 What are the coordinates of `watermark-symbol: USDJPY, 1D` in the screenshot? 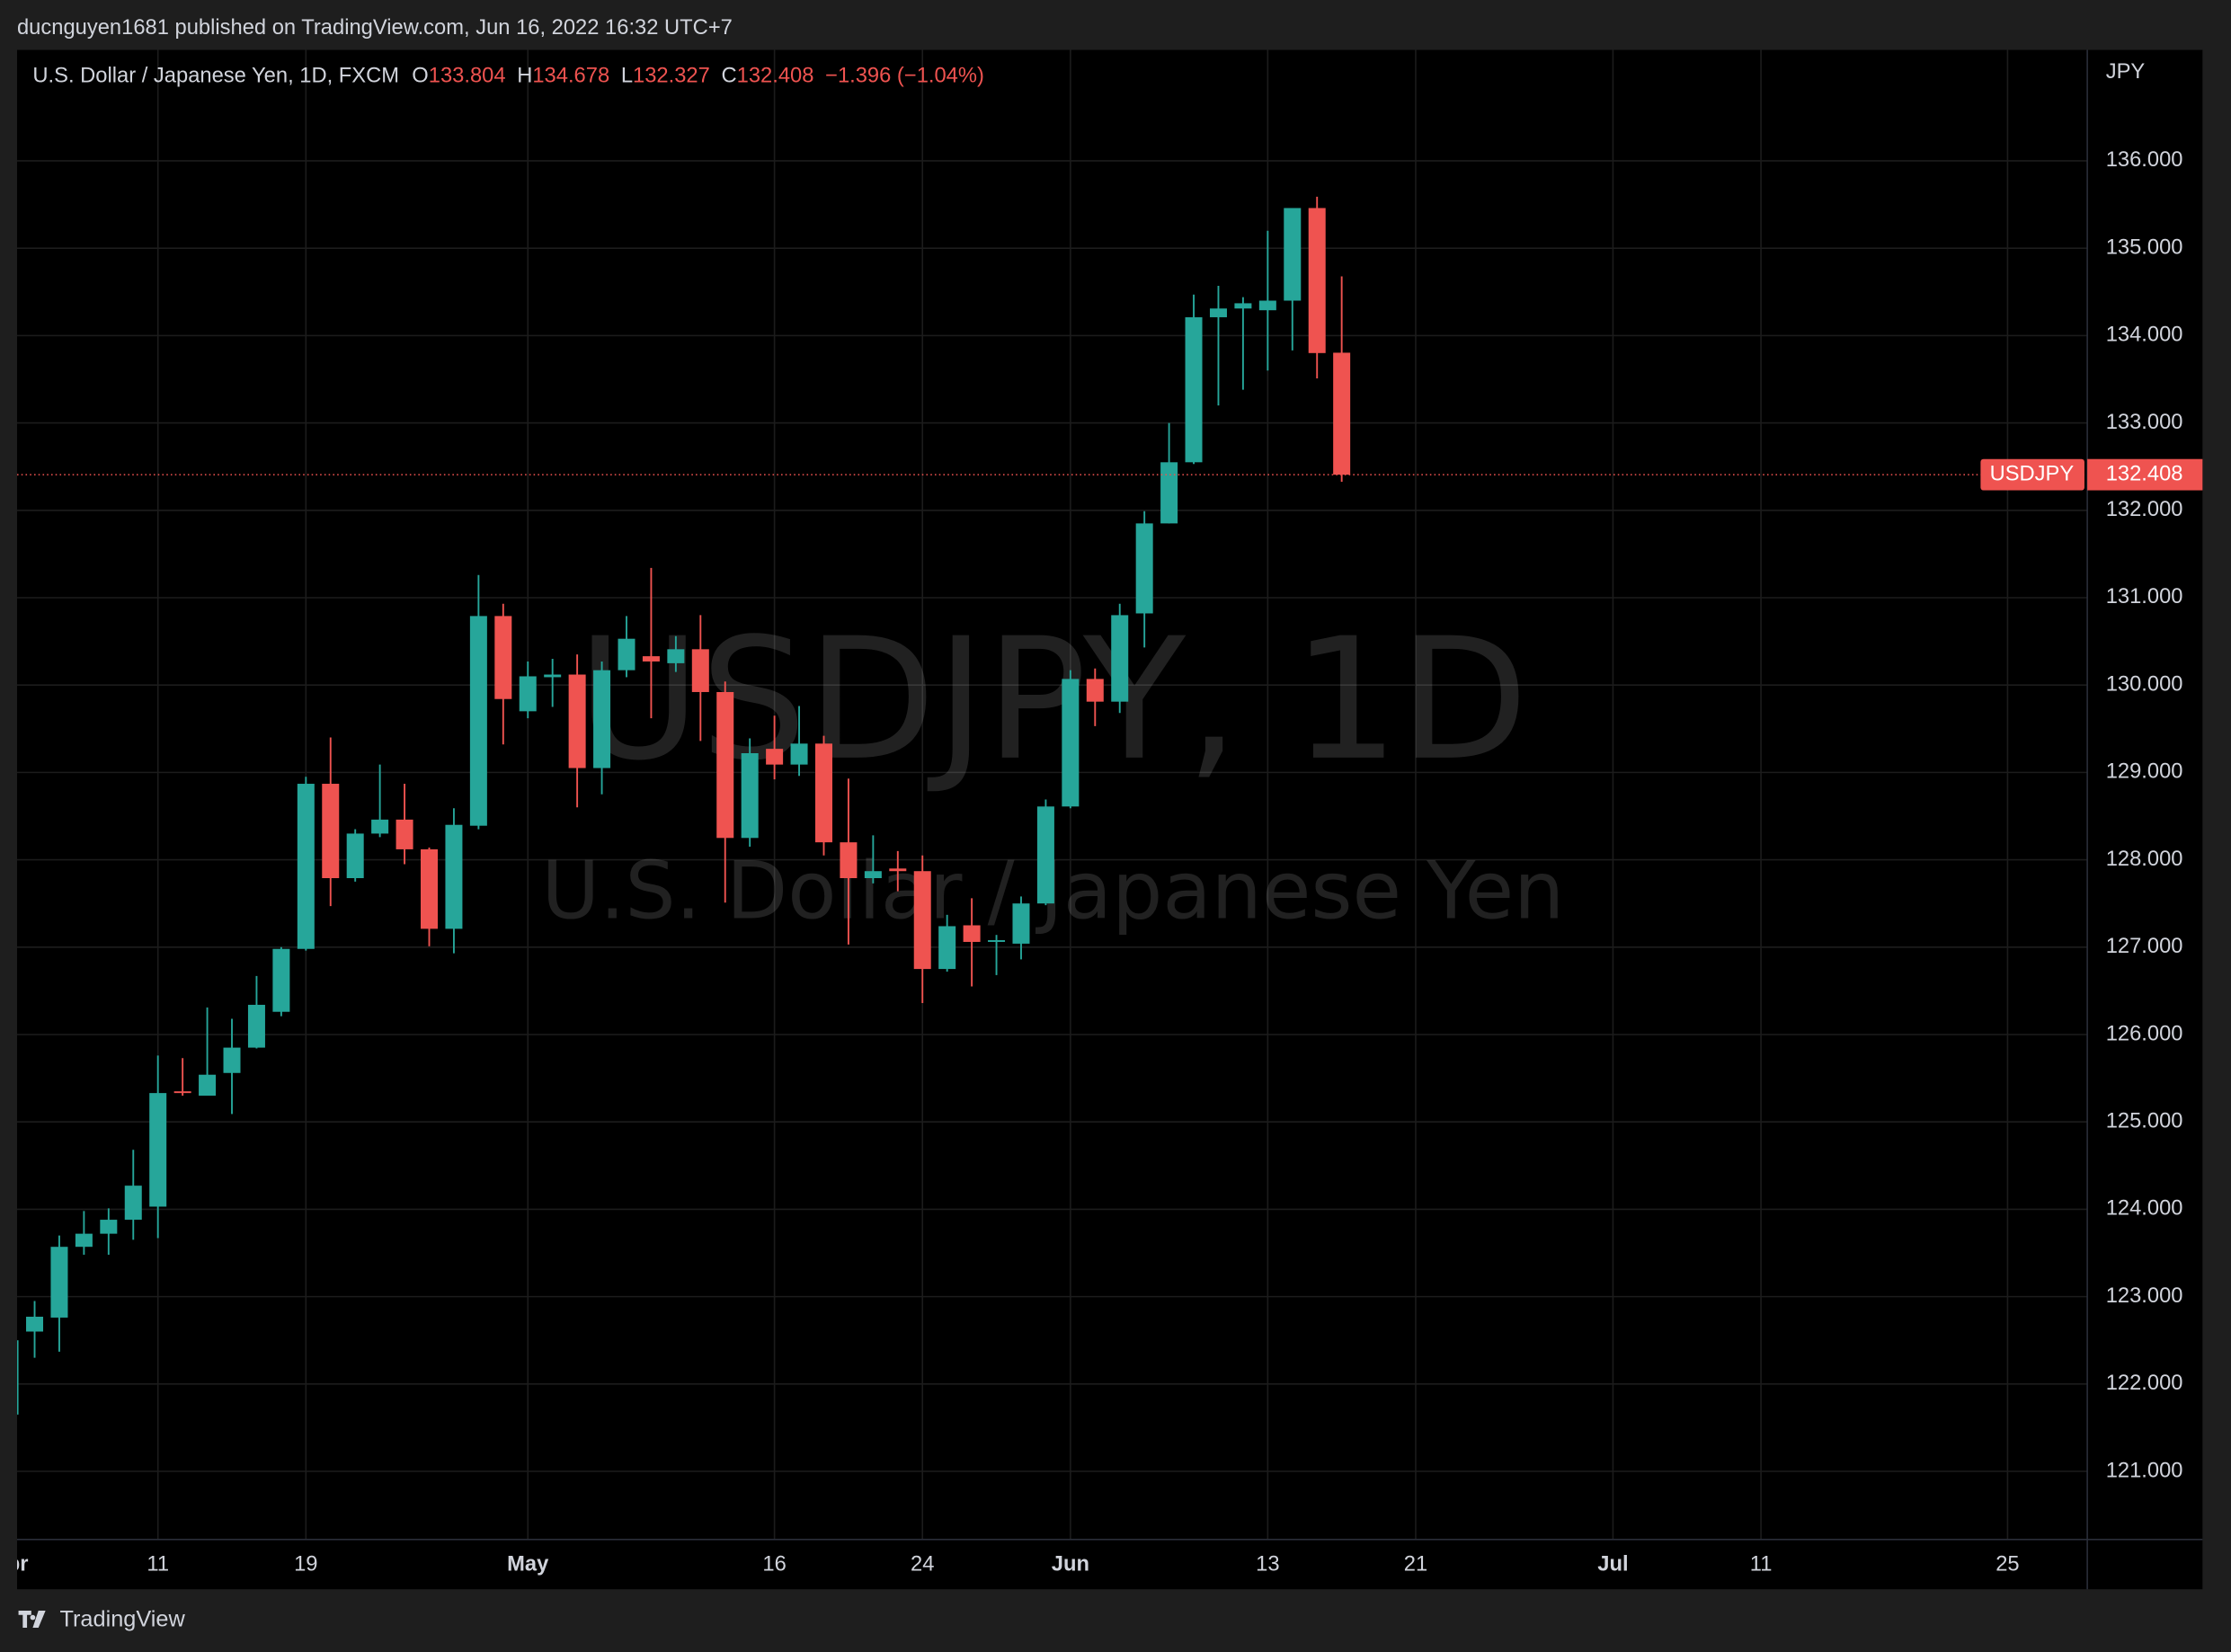 It's located at (1053, 700).